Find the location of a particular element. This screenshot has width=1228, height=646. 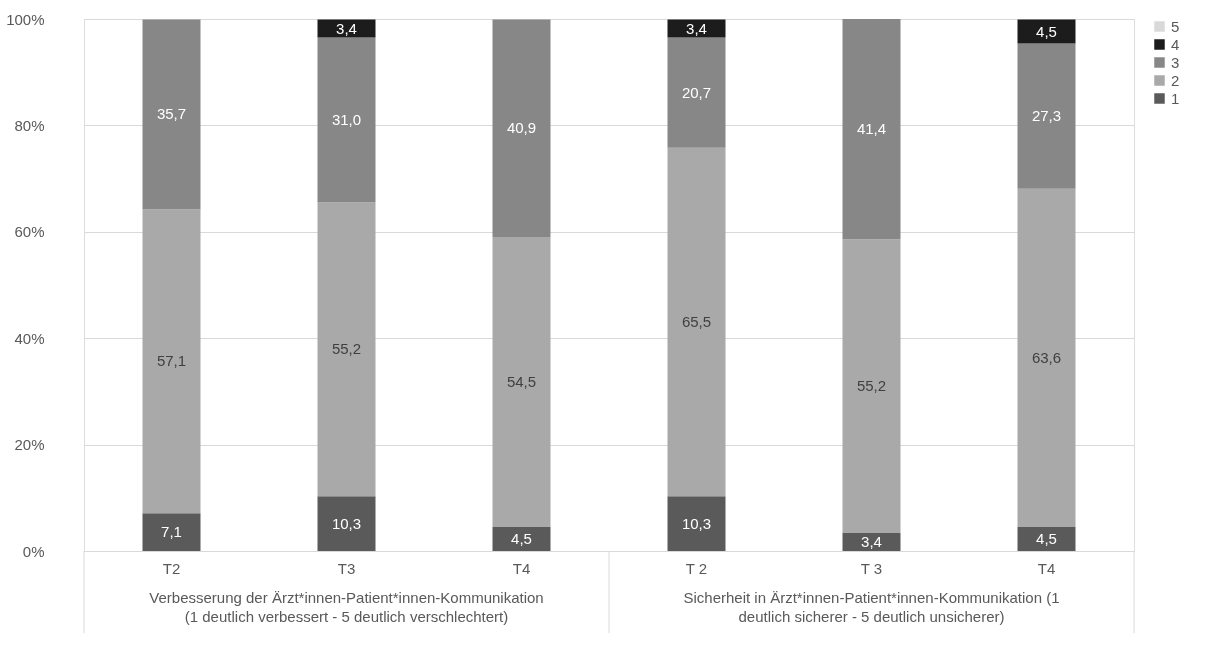

data-label: 57,1 is located at coordinates (171, 361).